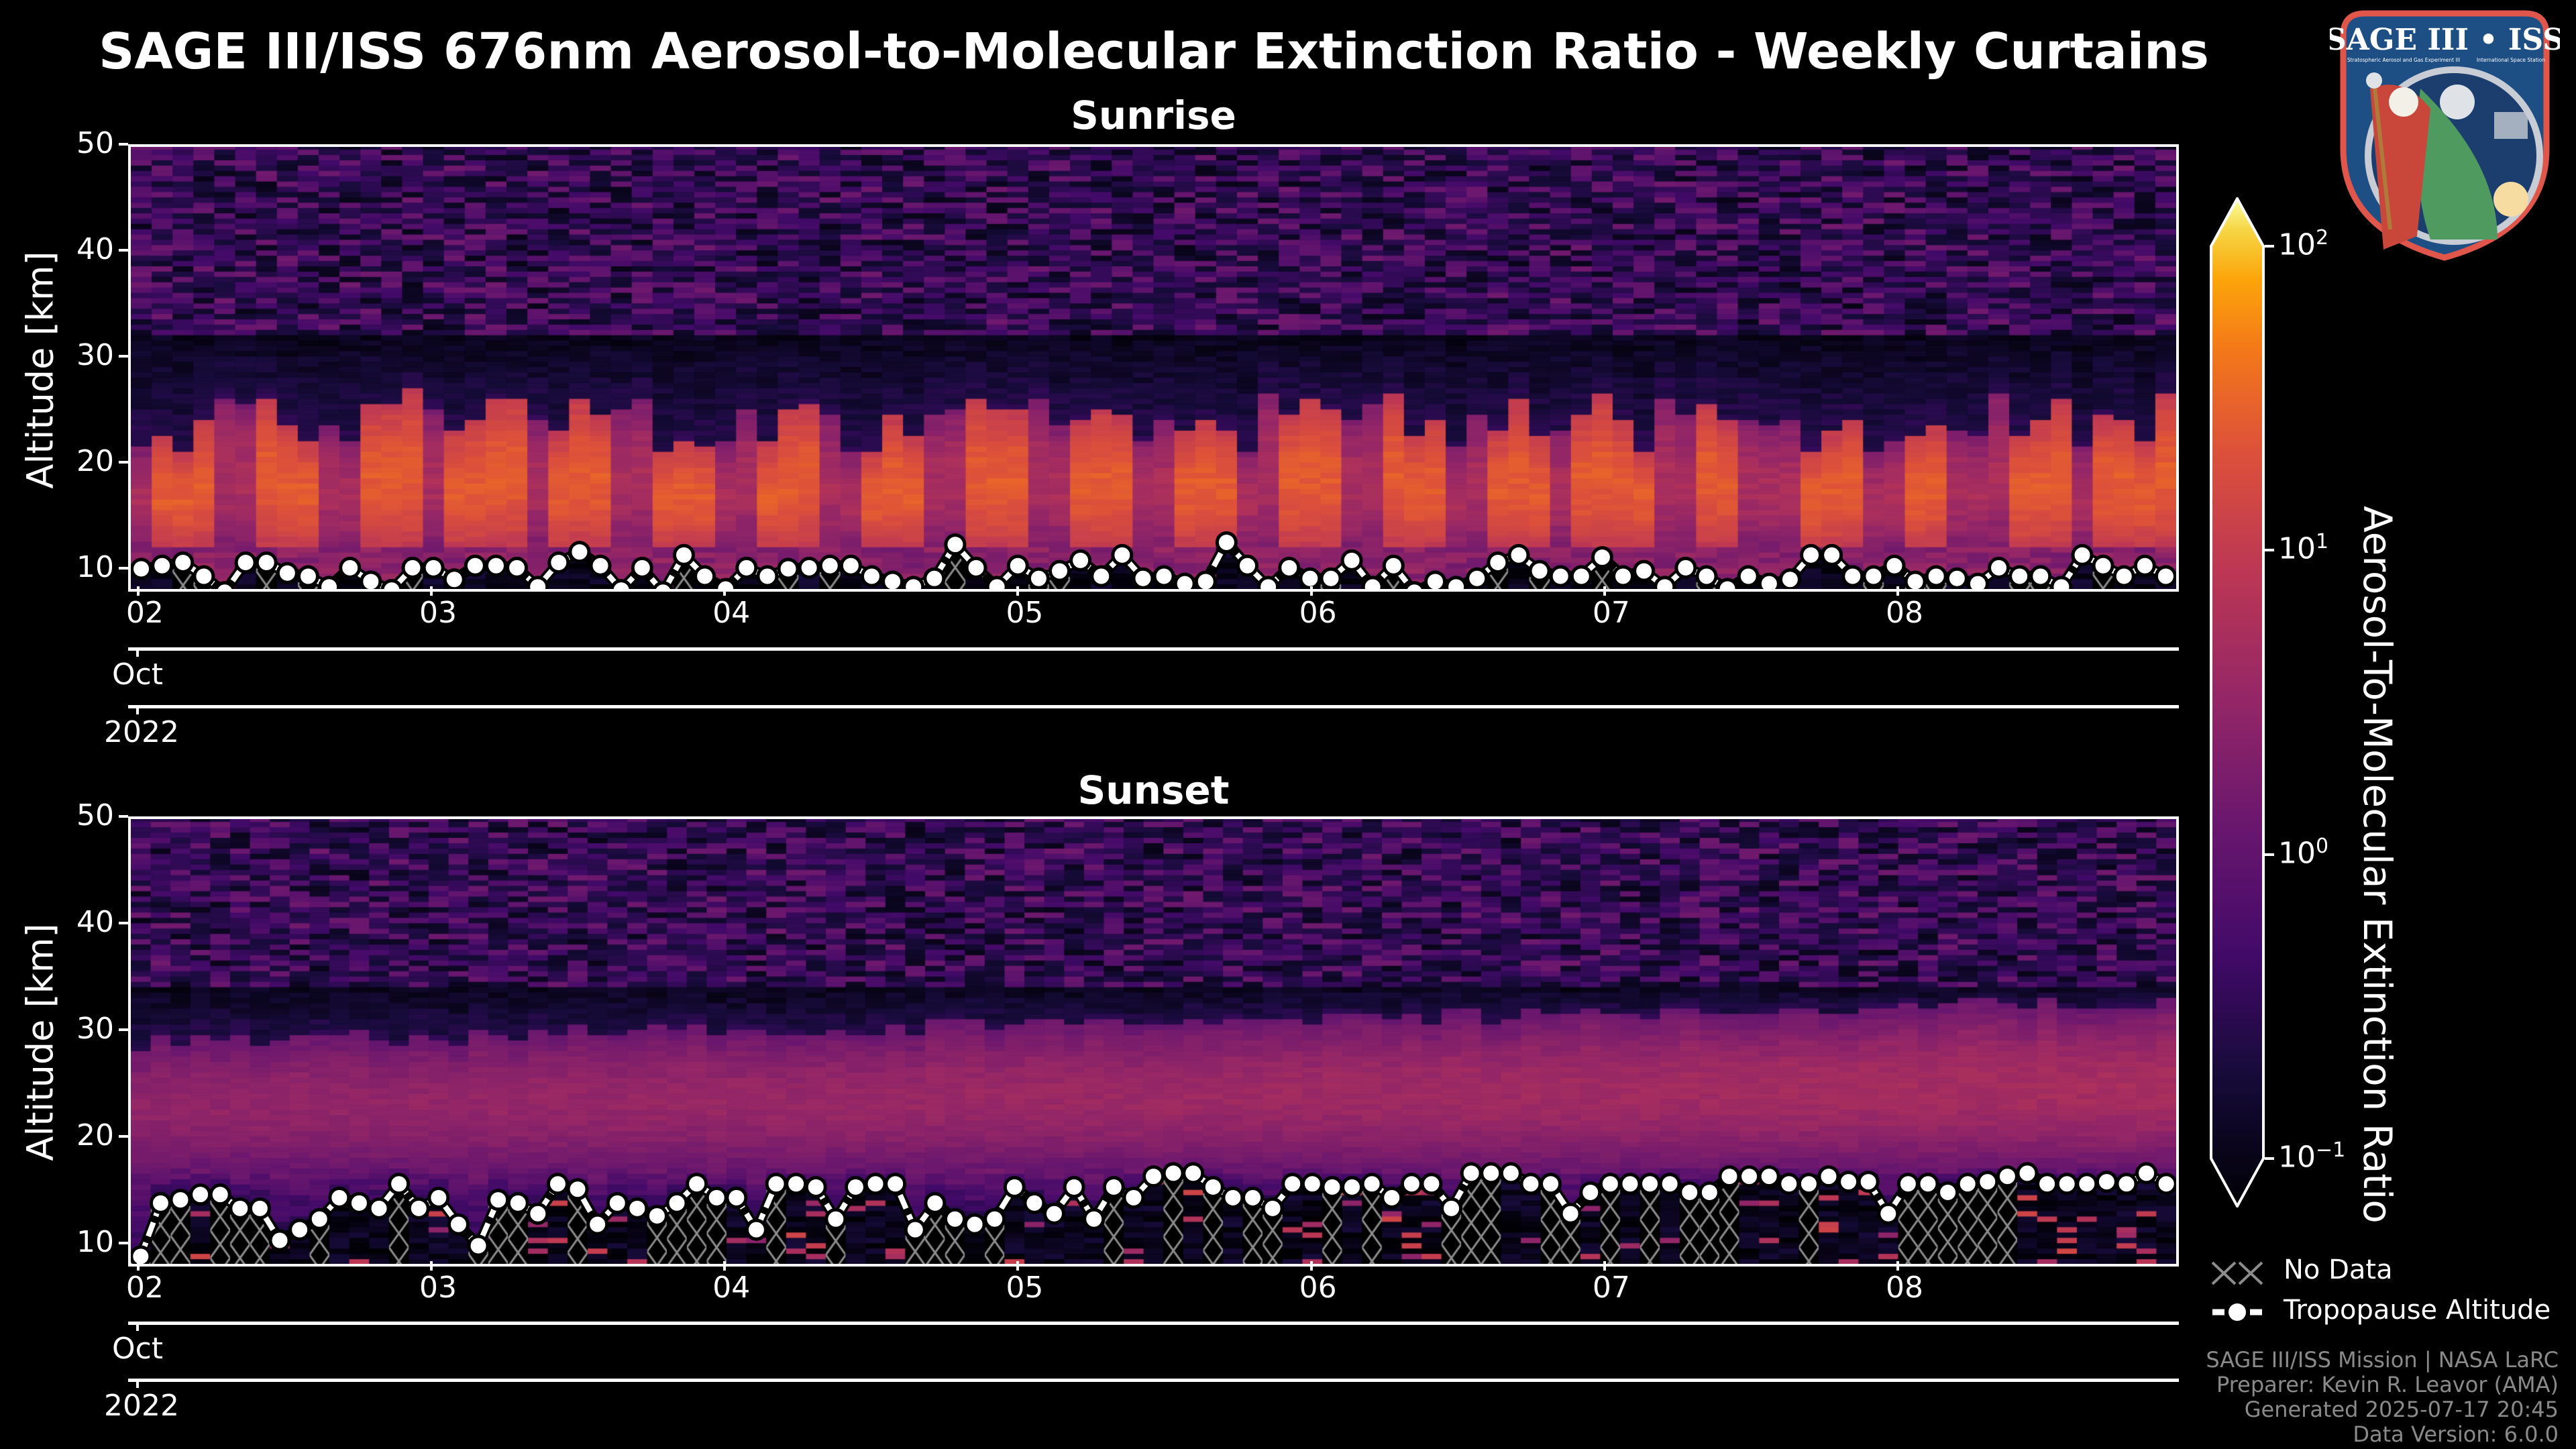  I want to click on x-tick-label: 05, so click(1025, 1288).